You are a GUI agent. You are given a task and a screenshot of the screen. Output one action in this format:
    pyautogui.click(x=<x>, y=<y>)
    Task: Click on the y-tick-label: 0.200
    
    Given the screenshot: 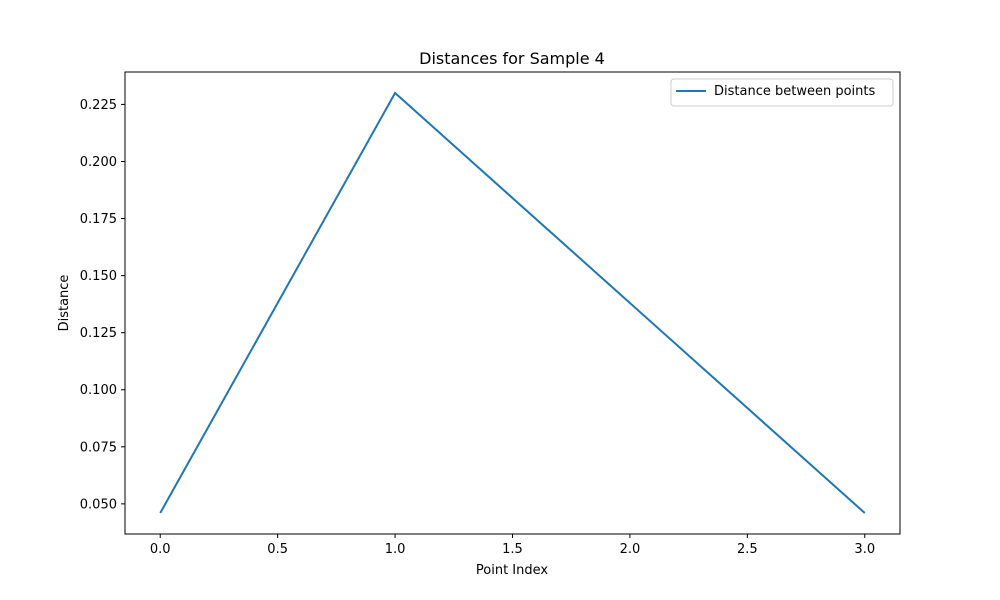 What is the action you would take?
    pyautogui.click(x=98, y=162)
    